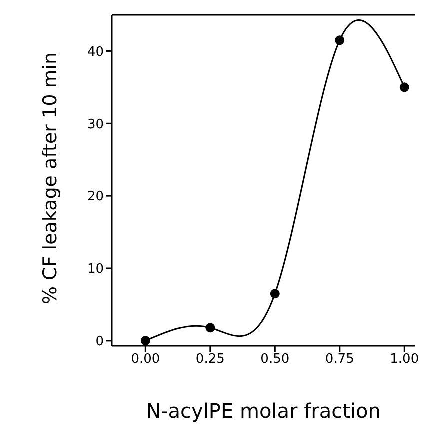  What do you see at coordinates (95, 270) in the screenshot?
I see `y-tick-label: 10` at bounding box center [95, 270].